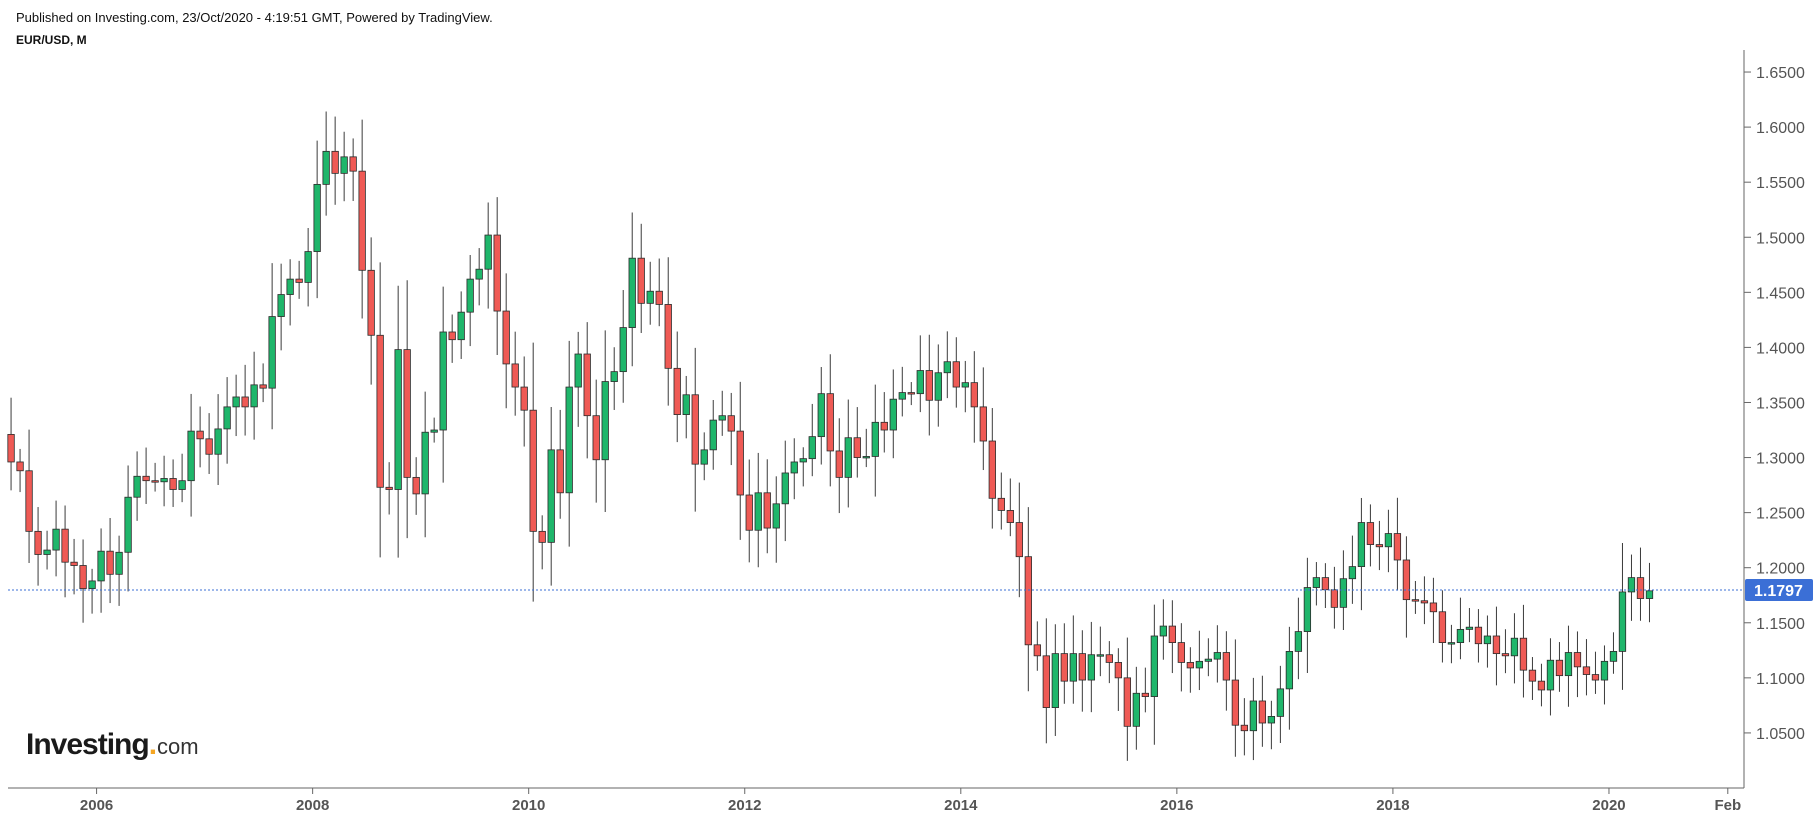 The width and height of the screenshot is (1813, 817). What do you see at coordinates (961, 805) in the screenshot?
I see `x-tick-label: 2014` at bounding box center [961, 805].